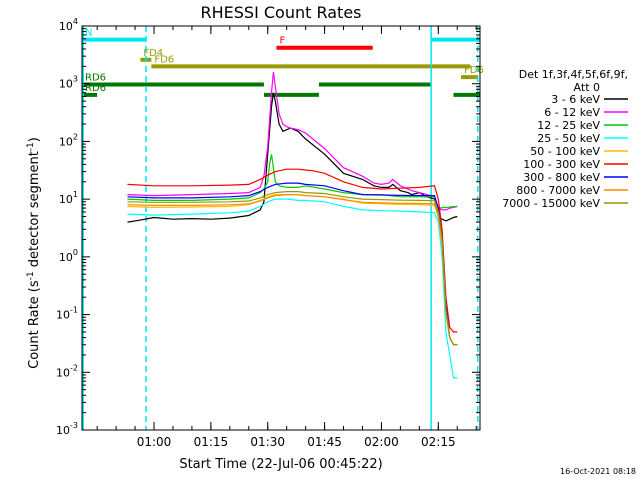 This screenshot has height=480, width=640. Describe the element at coordinates (31, 275) in the screenshot. I see `y-axis-label-sup1: -1` at that location.